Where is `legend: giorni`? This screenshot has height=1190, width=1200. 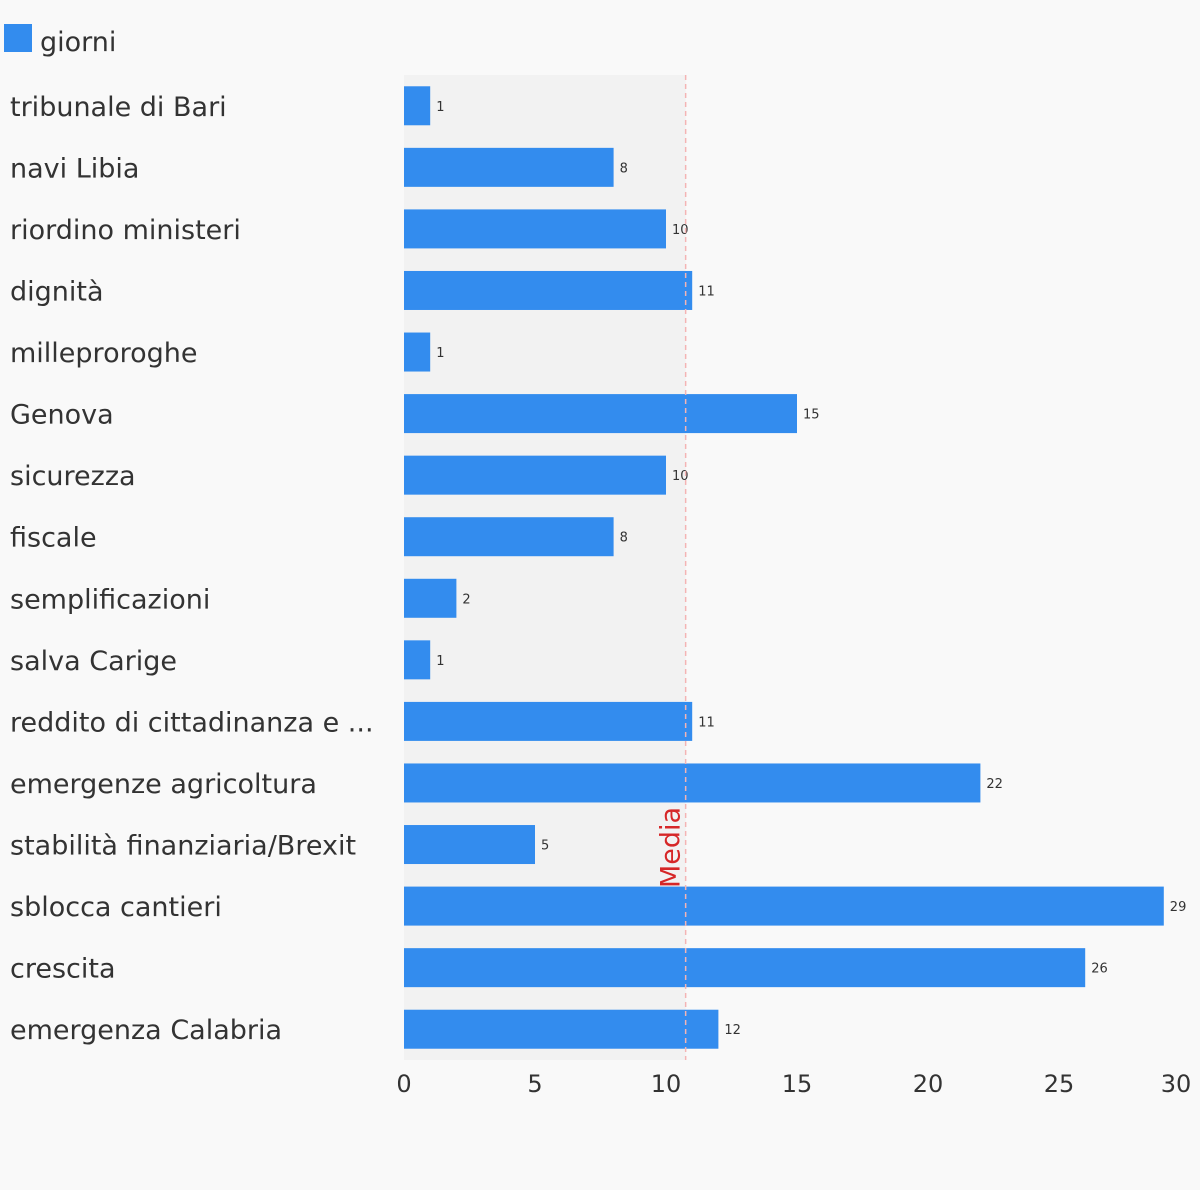 legend: giorni is located at coordinates (60, 41).